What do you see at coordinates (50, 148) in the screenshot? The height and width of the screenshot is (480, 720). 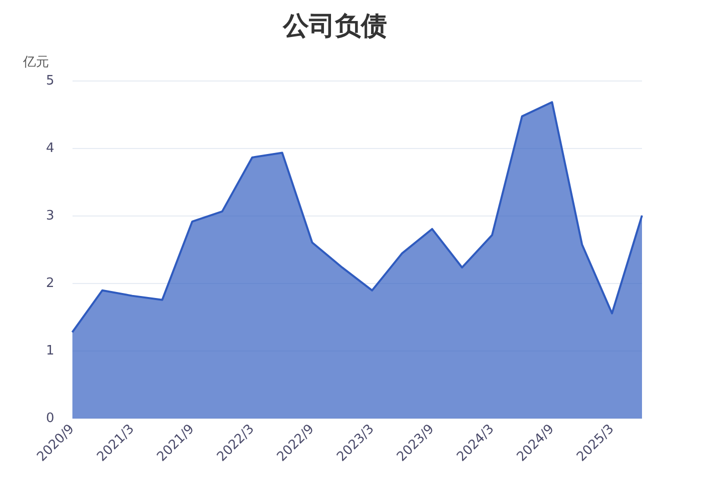 I see `y-tick-label: 4` at bounding box center [50, 148].